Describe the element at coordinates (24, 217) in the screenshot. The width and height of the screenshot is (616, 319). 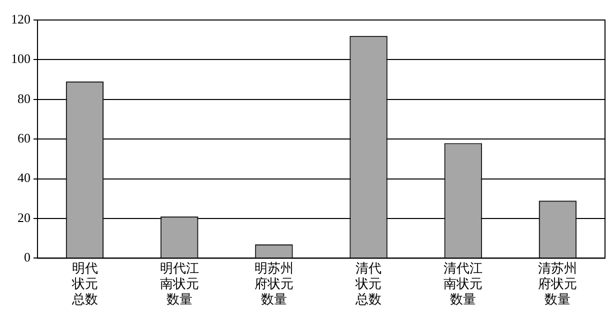
I see `y-tick-label: 20` at that location.